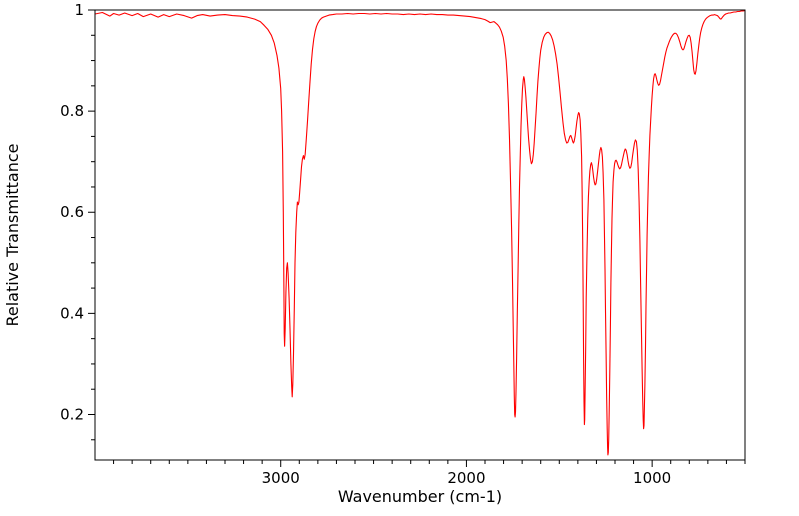 This screenshot has width=799, height=516. Describe the element at coordinates (281, 478) in the screenshot. I see `x-tick-label: 3000` at that location.